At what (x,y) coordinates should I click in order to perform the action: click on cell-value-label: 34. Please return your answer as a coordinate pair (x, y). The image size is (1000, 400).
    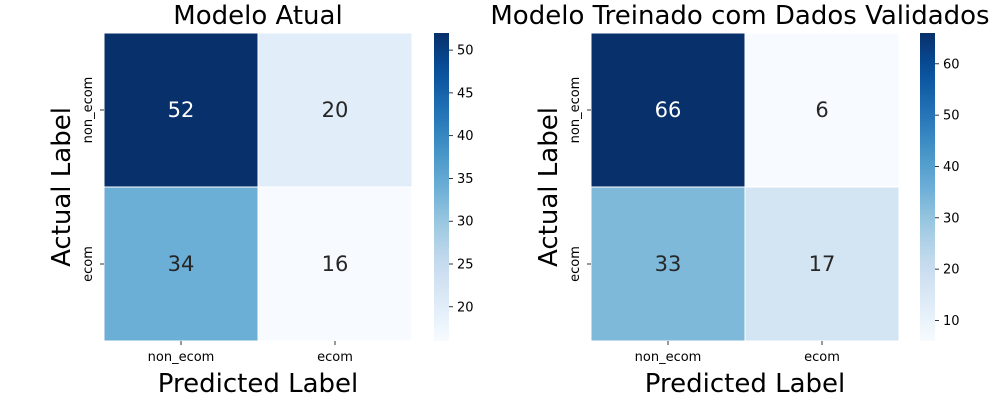
    Looking at the image, I should click on (181, 264).